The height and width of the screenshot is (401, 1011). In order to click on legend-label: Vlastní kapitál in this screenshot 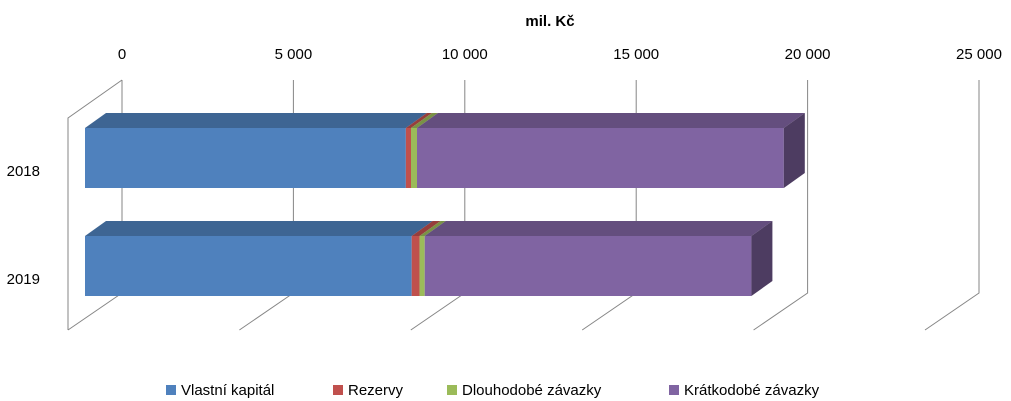, I will do `click(227, 390)`.